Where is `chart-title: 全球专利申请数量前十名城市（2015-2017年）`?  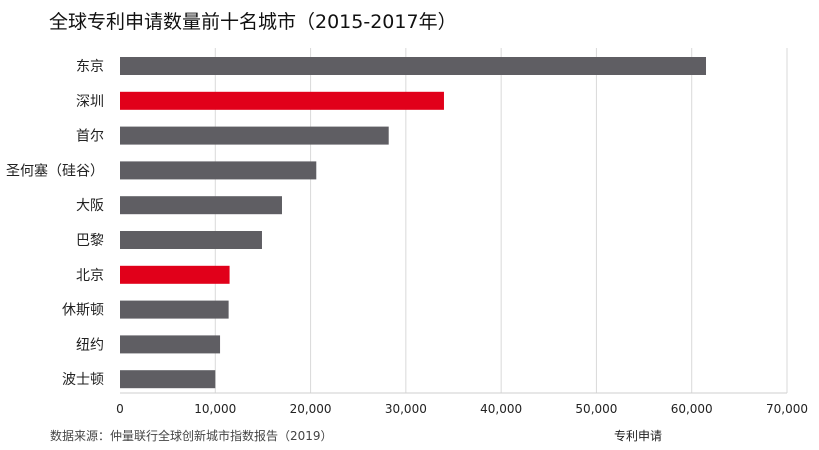
chart-title: 全球专利申请数量前十名城市（2015-2017年） is located at coordinates (253, 22).